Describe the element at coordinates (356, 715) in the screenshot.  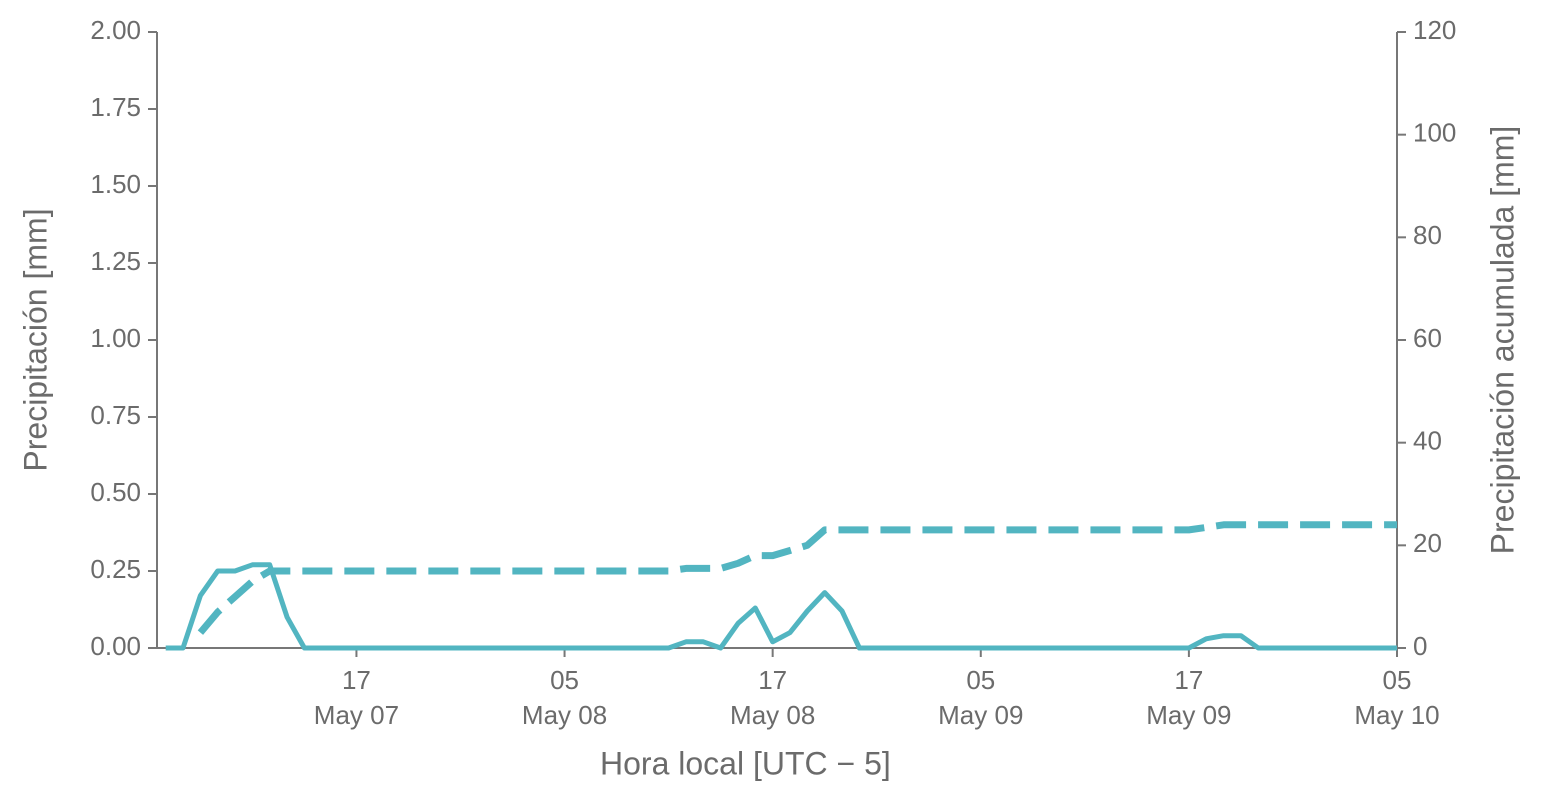
I see `x-tick-label: May 07` at that location.